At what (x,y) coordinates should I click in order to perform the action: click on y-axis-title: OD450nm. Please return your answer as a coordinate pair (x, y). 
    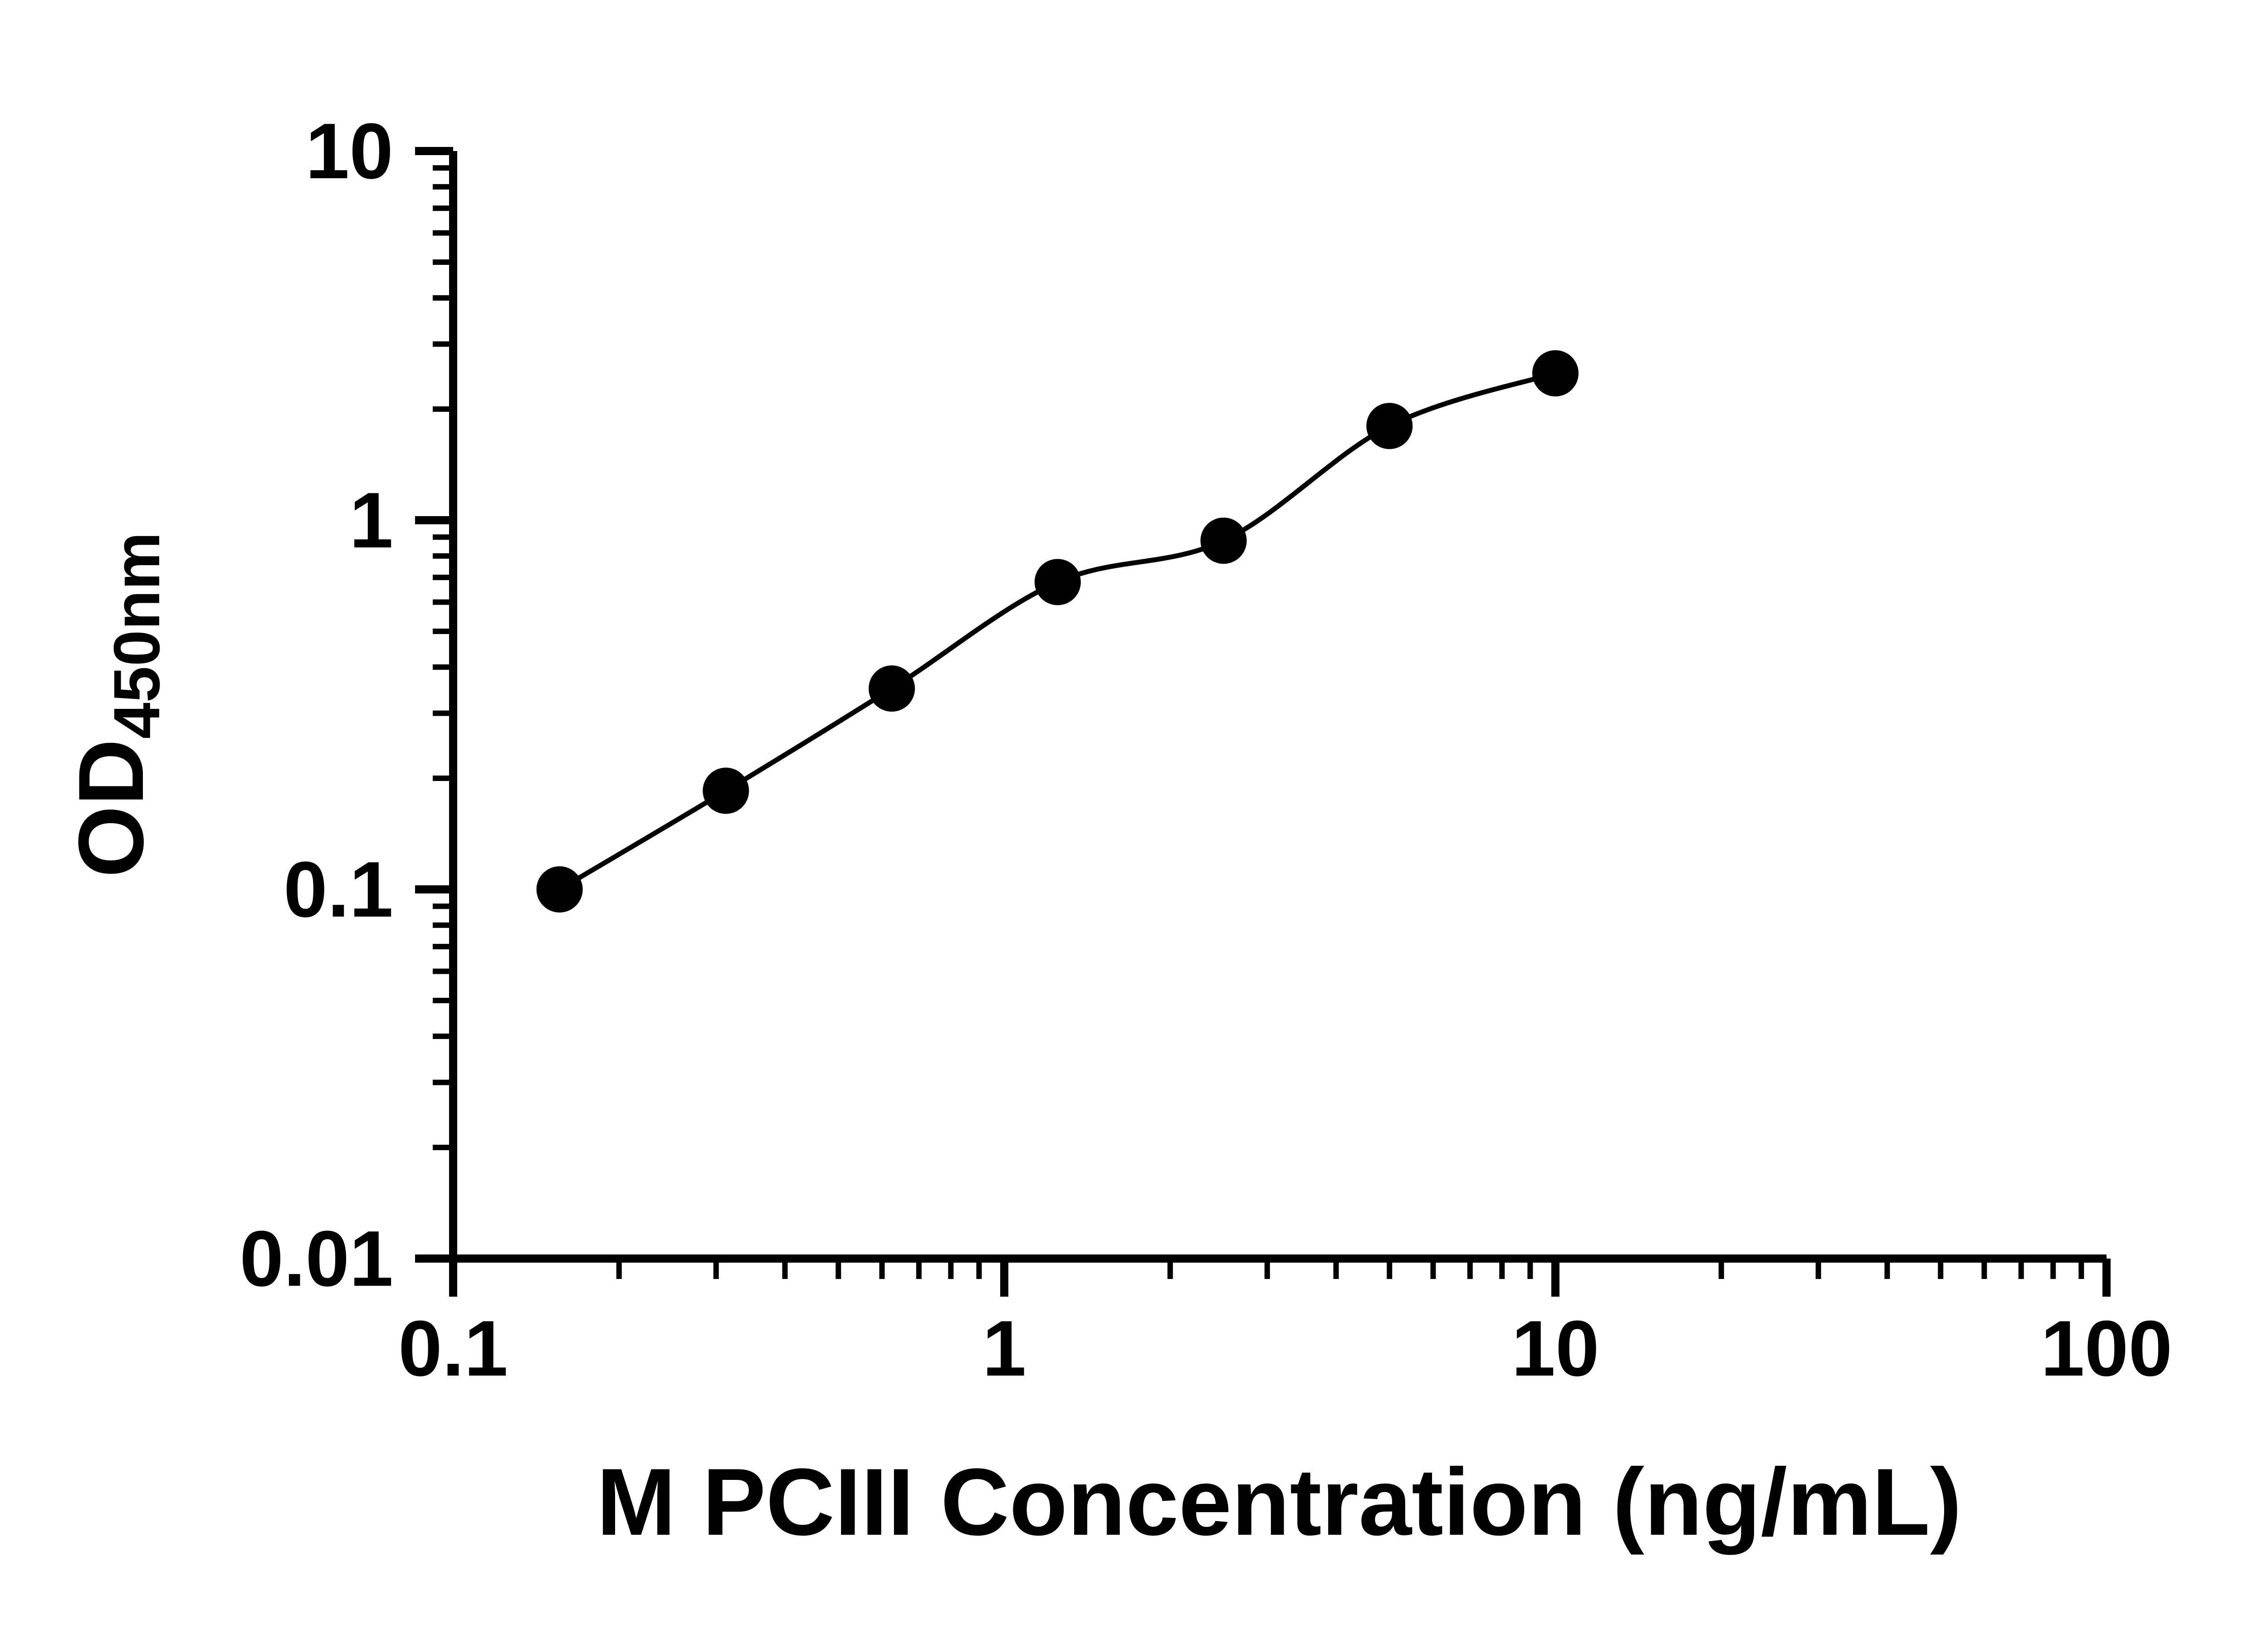
    Looking at the image, I should click on (116, 705).